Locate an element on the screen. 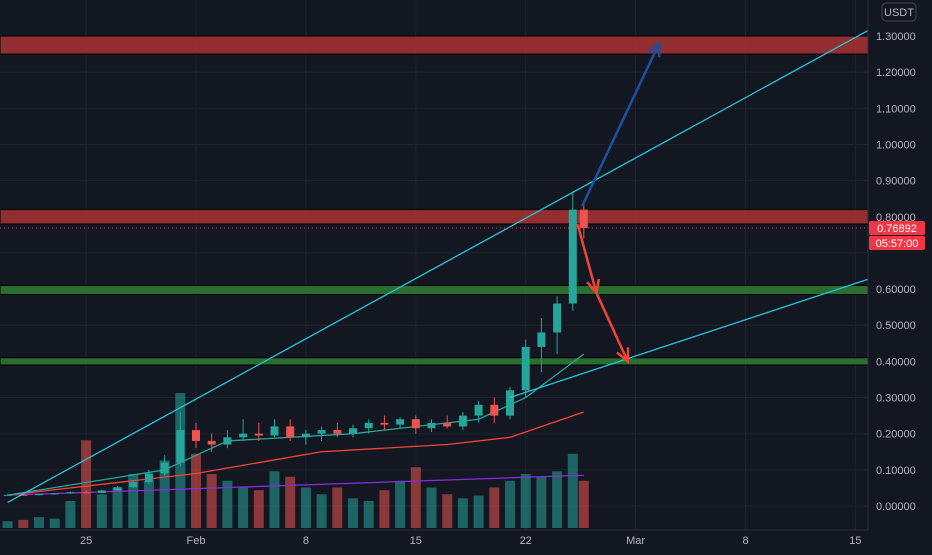 The width and height of the screenshot is (932, 555). last-price-marker: 0.76892 05:57:00 is located at coordinates (897, 236).